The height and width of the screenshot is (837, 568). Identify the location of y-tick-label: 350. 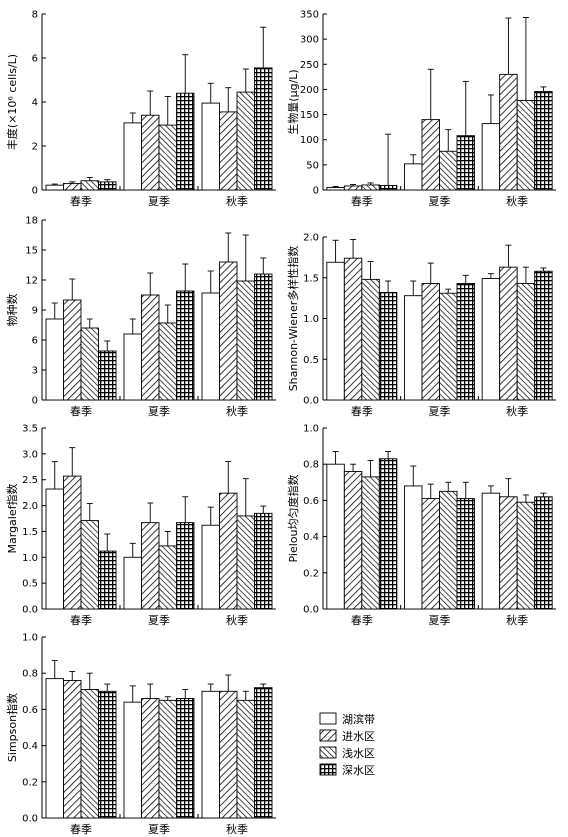
(309, 15).